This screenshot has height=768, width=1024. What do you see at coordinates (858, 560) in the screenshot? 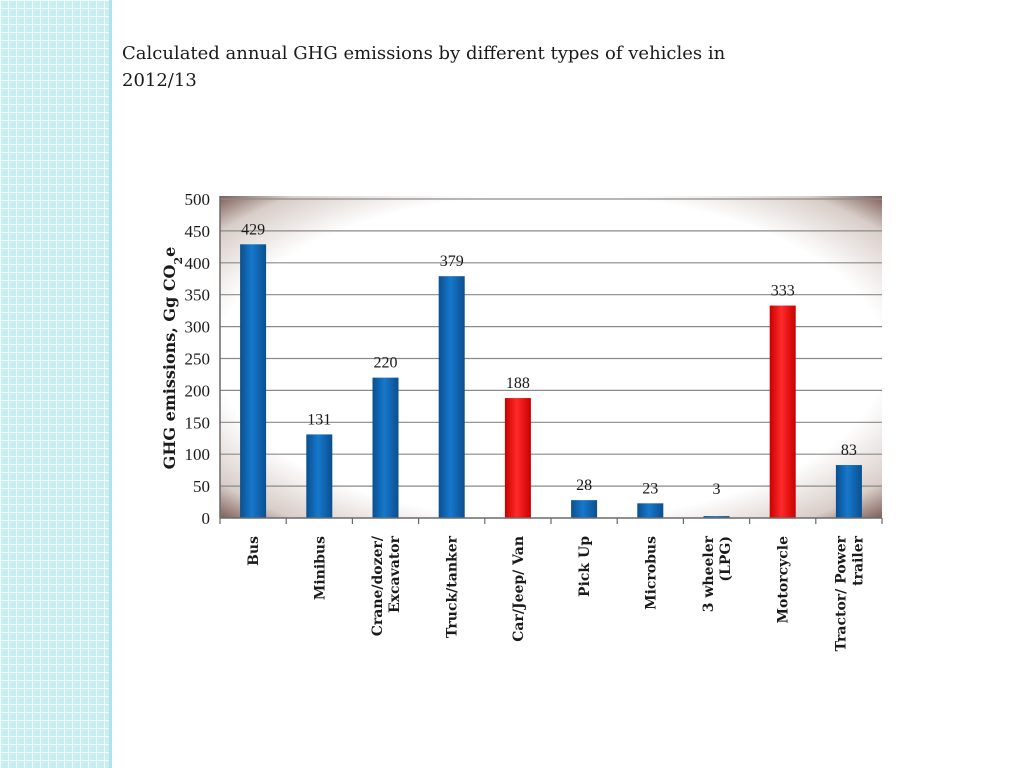
I see `x-tick-label-line: trailer` at bounding box center [858, 560].